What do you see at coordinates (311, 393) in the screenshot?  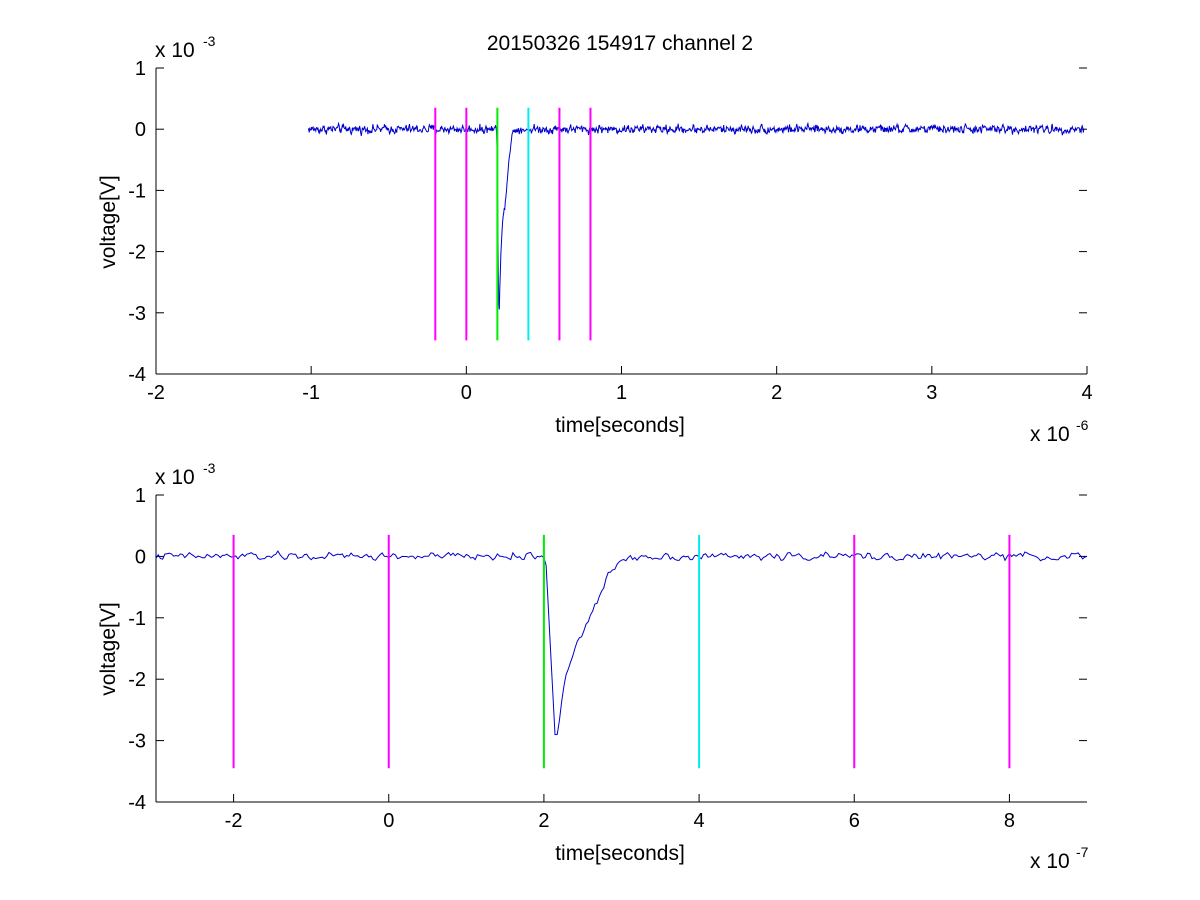 I see `x-tick-label: -1` at bounding box center [311, 393].